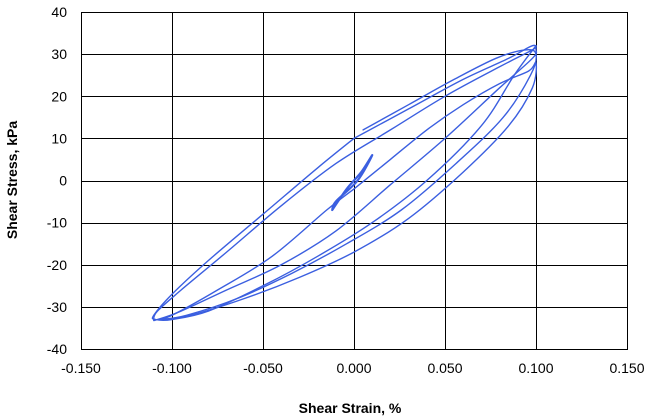 This screenshot has height=419, width=663. Describe the element at coordinates (57, 307) in the screenshot. I see `y-tick-label: -30` at that location.